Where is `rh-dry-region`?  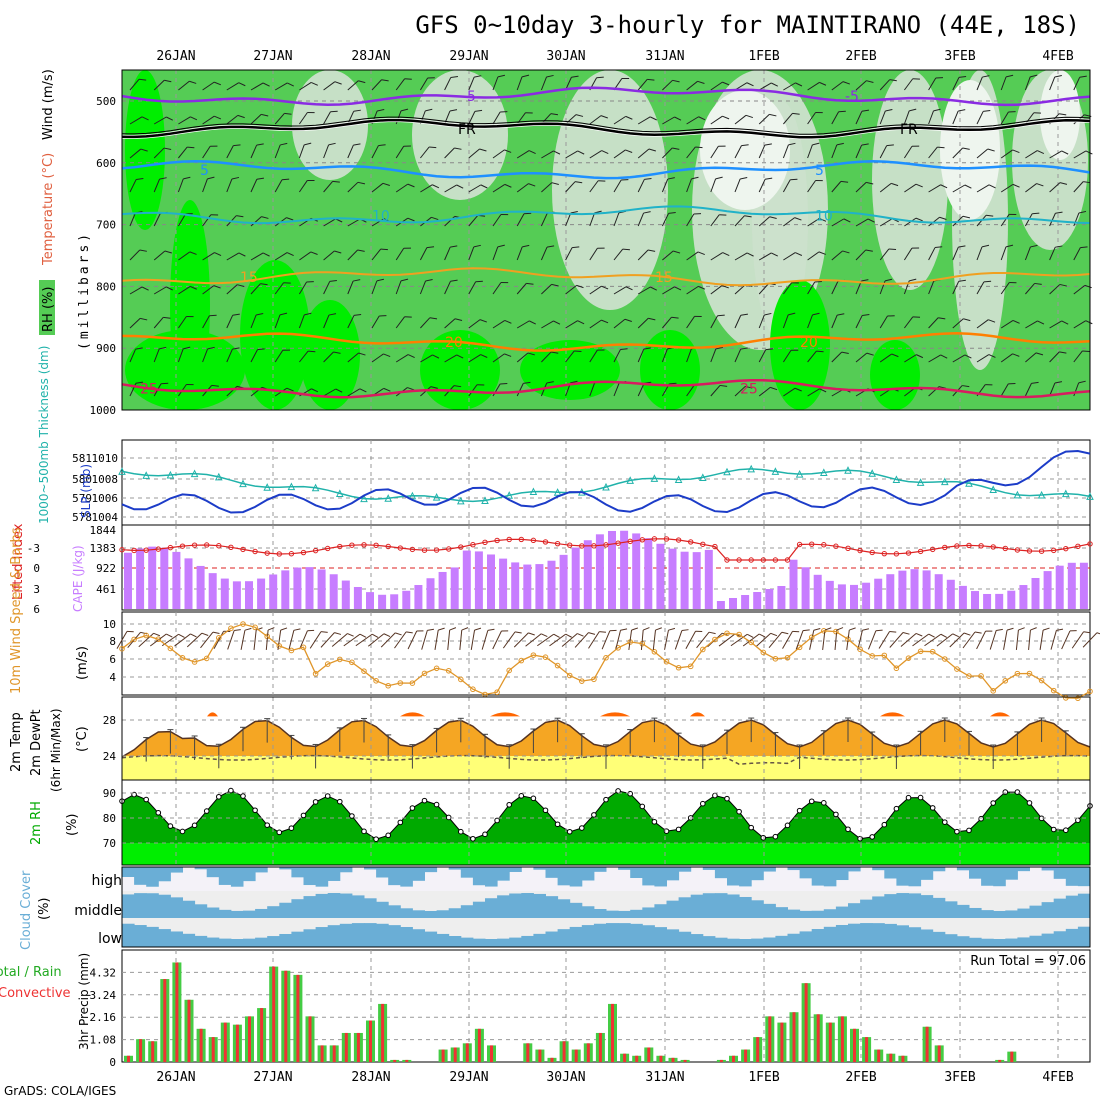 rh-dry-region is located at coordinates (910, 180).